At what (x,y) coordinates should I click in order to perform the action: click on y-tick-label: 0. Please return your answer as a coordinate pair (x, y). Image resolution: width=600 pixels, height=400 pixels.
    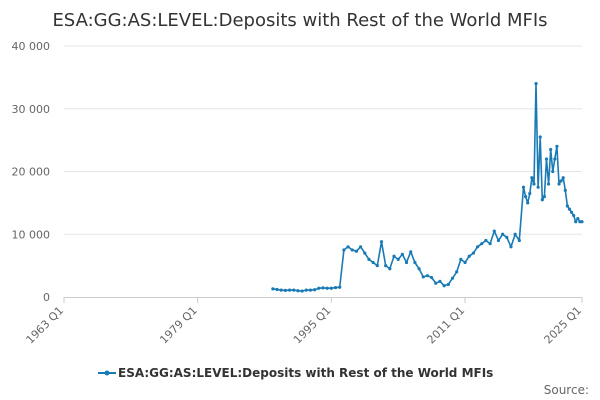
    Looking at the image, I should click on (46, 297).